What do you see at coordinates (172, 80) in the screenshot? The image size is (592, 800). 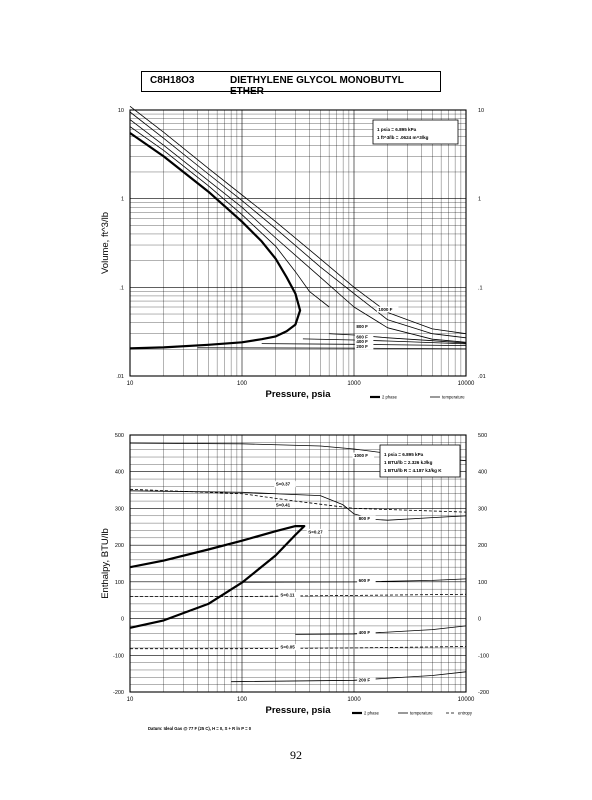 I see `compound-formula: C8H18O3` at bounding box center [172, 80].